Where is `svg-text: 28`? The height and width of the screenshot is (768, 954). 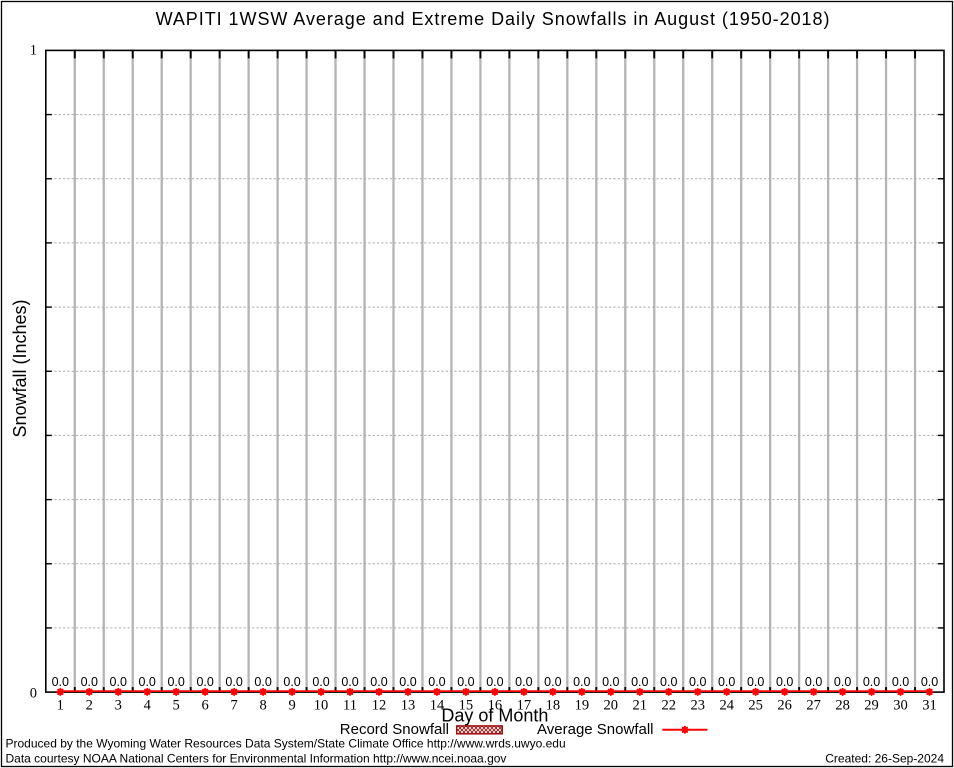
svg-text: 28 is located at coordinates (842, 705).